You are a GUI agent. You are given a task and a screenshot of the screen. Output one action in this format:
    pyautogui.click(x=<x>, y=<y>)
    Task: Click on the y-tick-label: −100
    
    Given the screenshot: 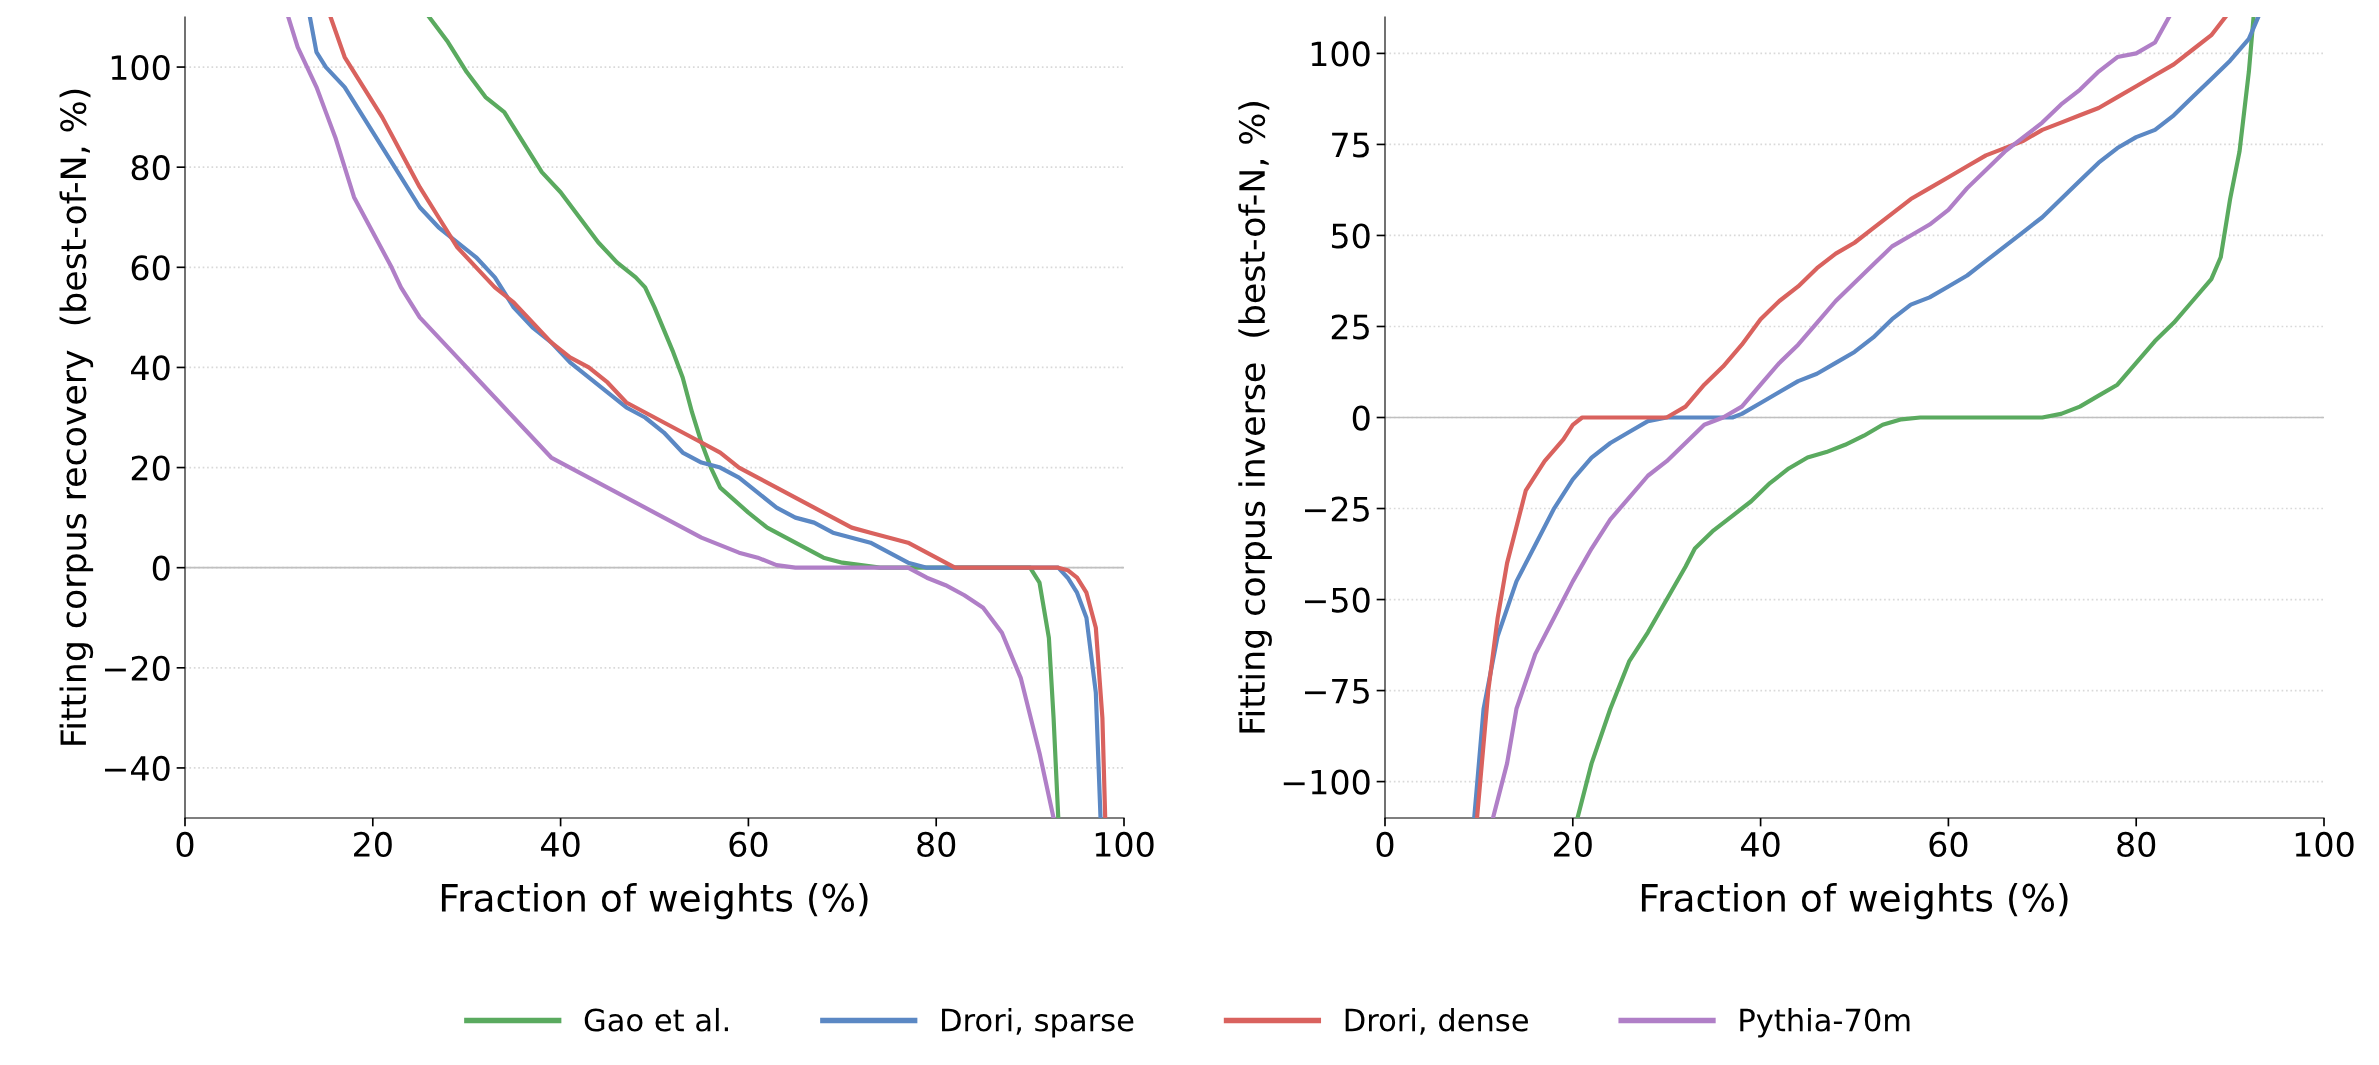 What is the action you would take?
    pyautogui.click(x=1326, y=782)
    